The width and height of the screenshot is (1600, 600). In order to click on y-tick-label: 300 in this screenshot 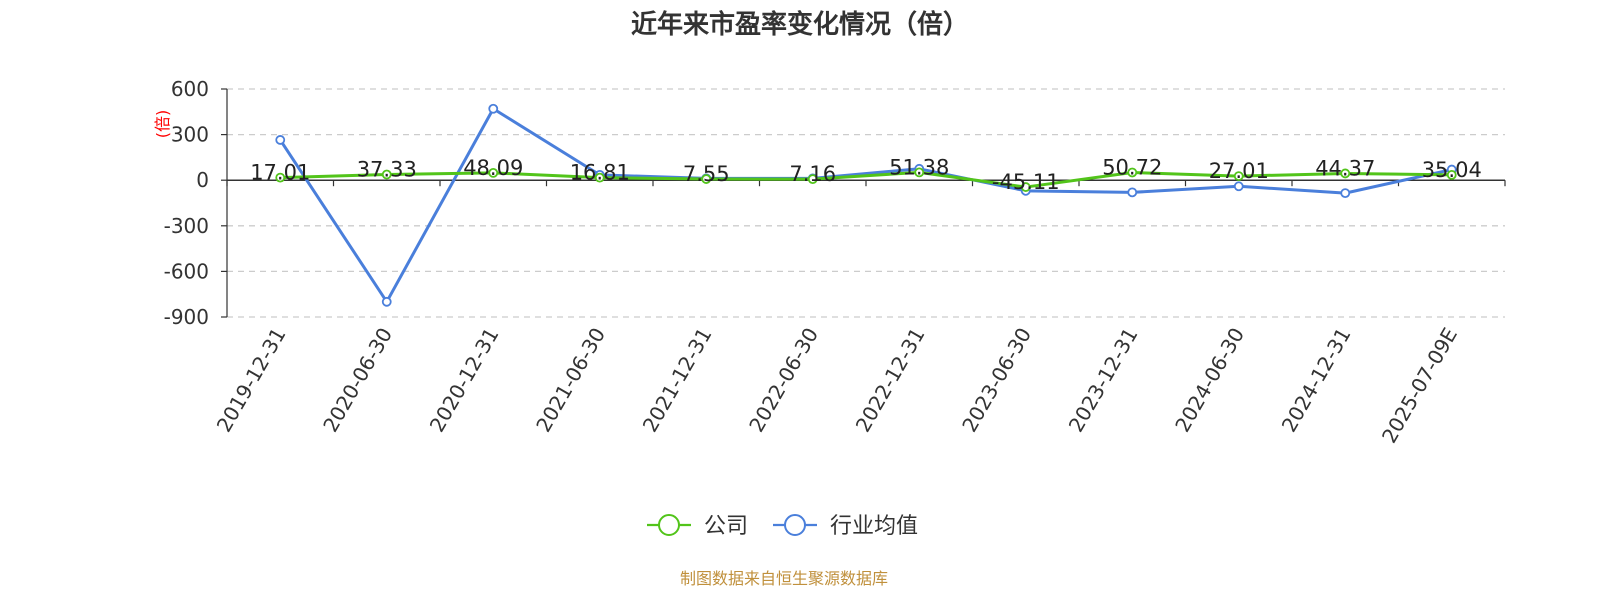, I will do `click(190, 135)`.